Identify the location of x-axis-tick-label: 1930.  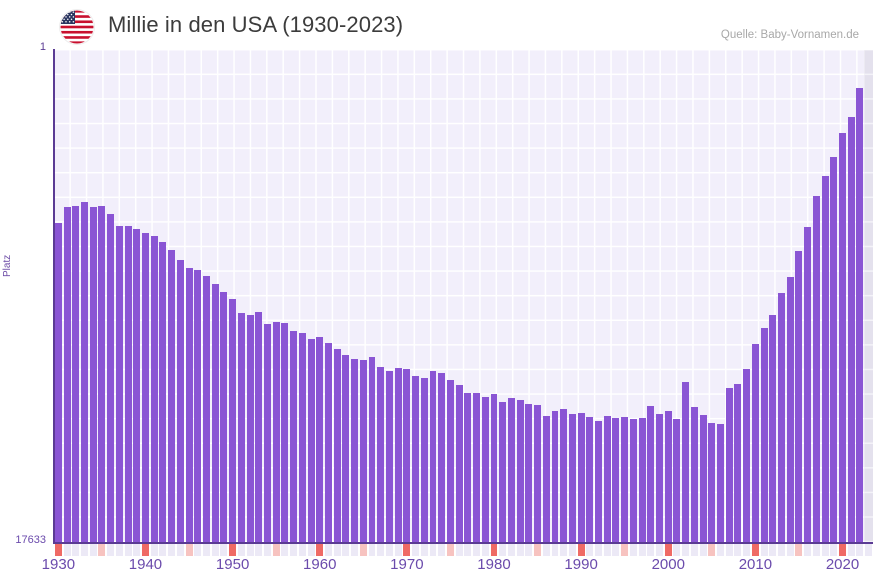
(58, 564).